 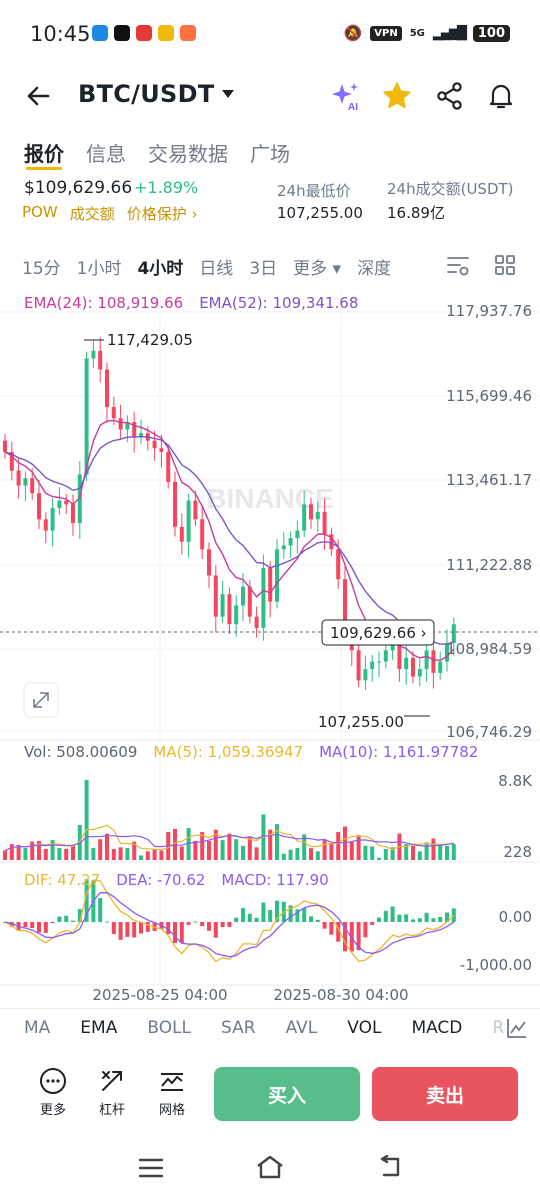 What do you see at coordinates (498, 1028) in the screenshot?
I see `ind-more: R` at bounding box center [498, 1028].